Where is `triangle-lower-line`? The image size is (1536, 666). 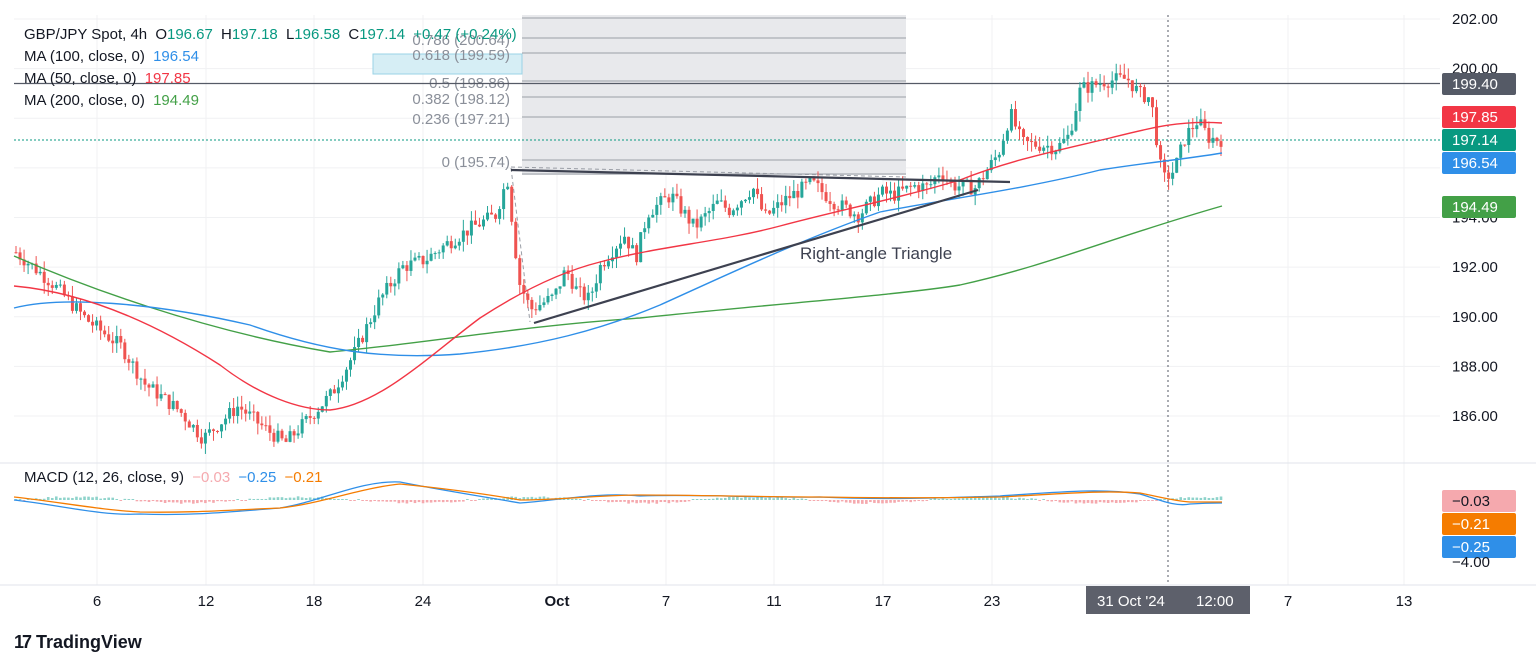 triangle-lower-line is located at coordinates (756, 256).